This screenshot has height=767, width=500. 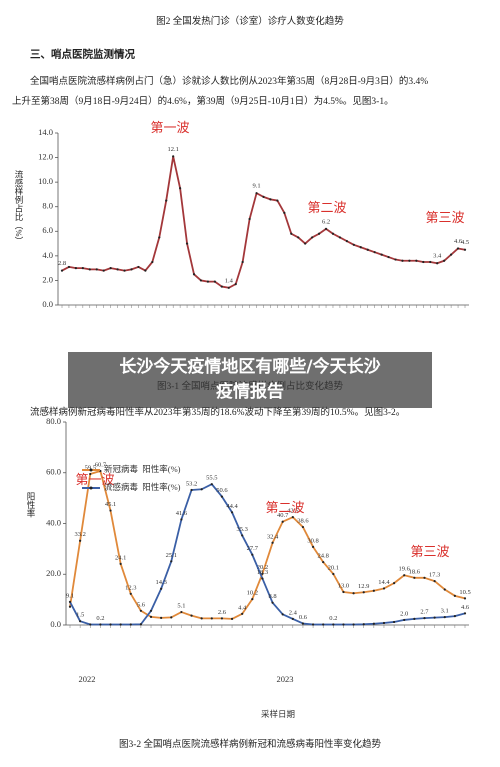 What do you see at coordinates (120, 557) in the screenshot?
I see `data-label: 24.1` at bounding box center [120, 557].